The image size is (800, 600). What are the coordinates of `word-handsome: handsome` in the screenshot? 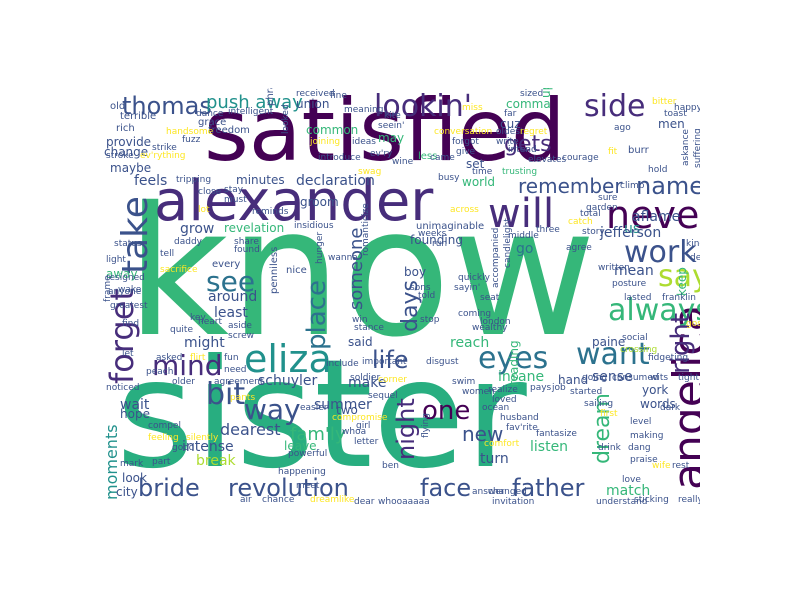 It's located at (190, 132).